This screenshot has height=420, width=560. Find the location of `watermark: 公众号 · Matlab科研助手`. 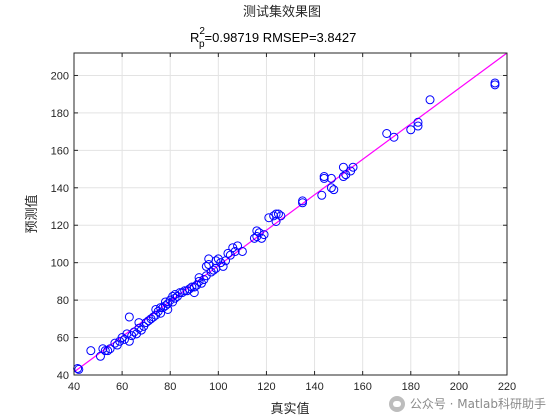

watermark: 公众号 · Matlab科研助手 is located at coordinates (467, 403).